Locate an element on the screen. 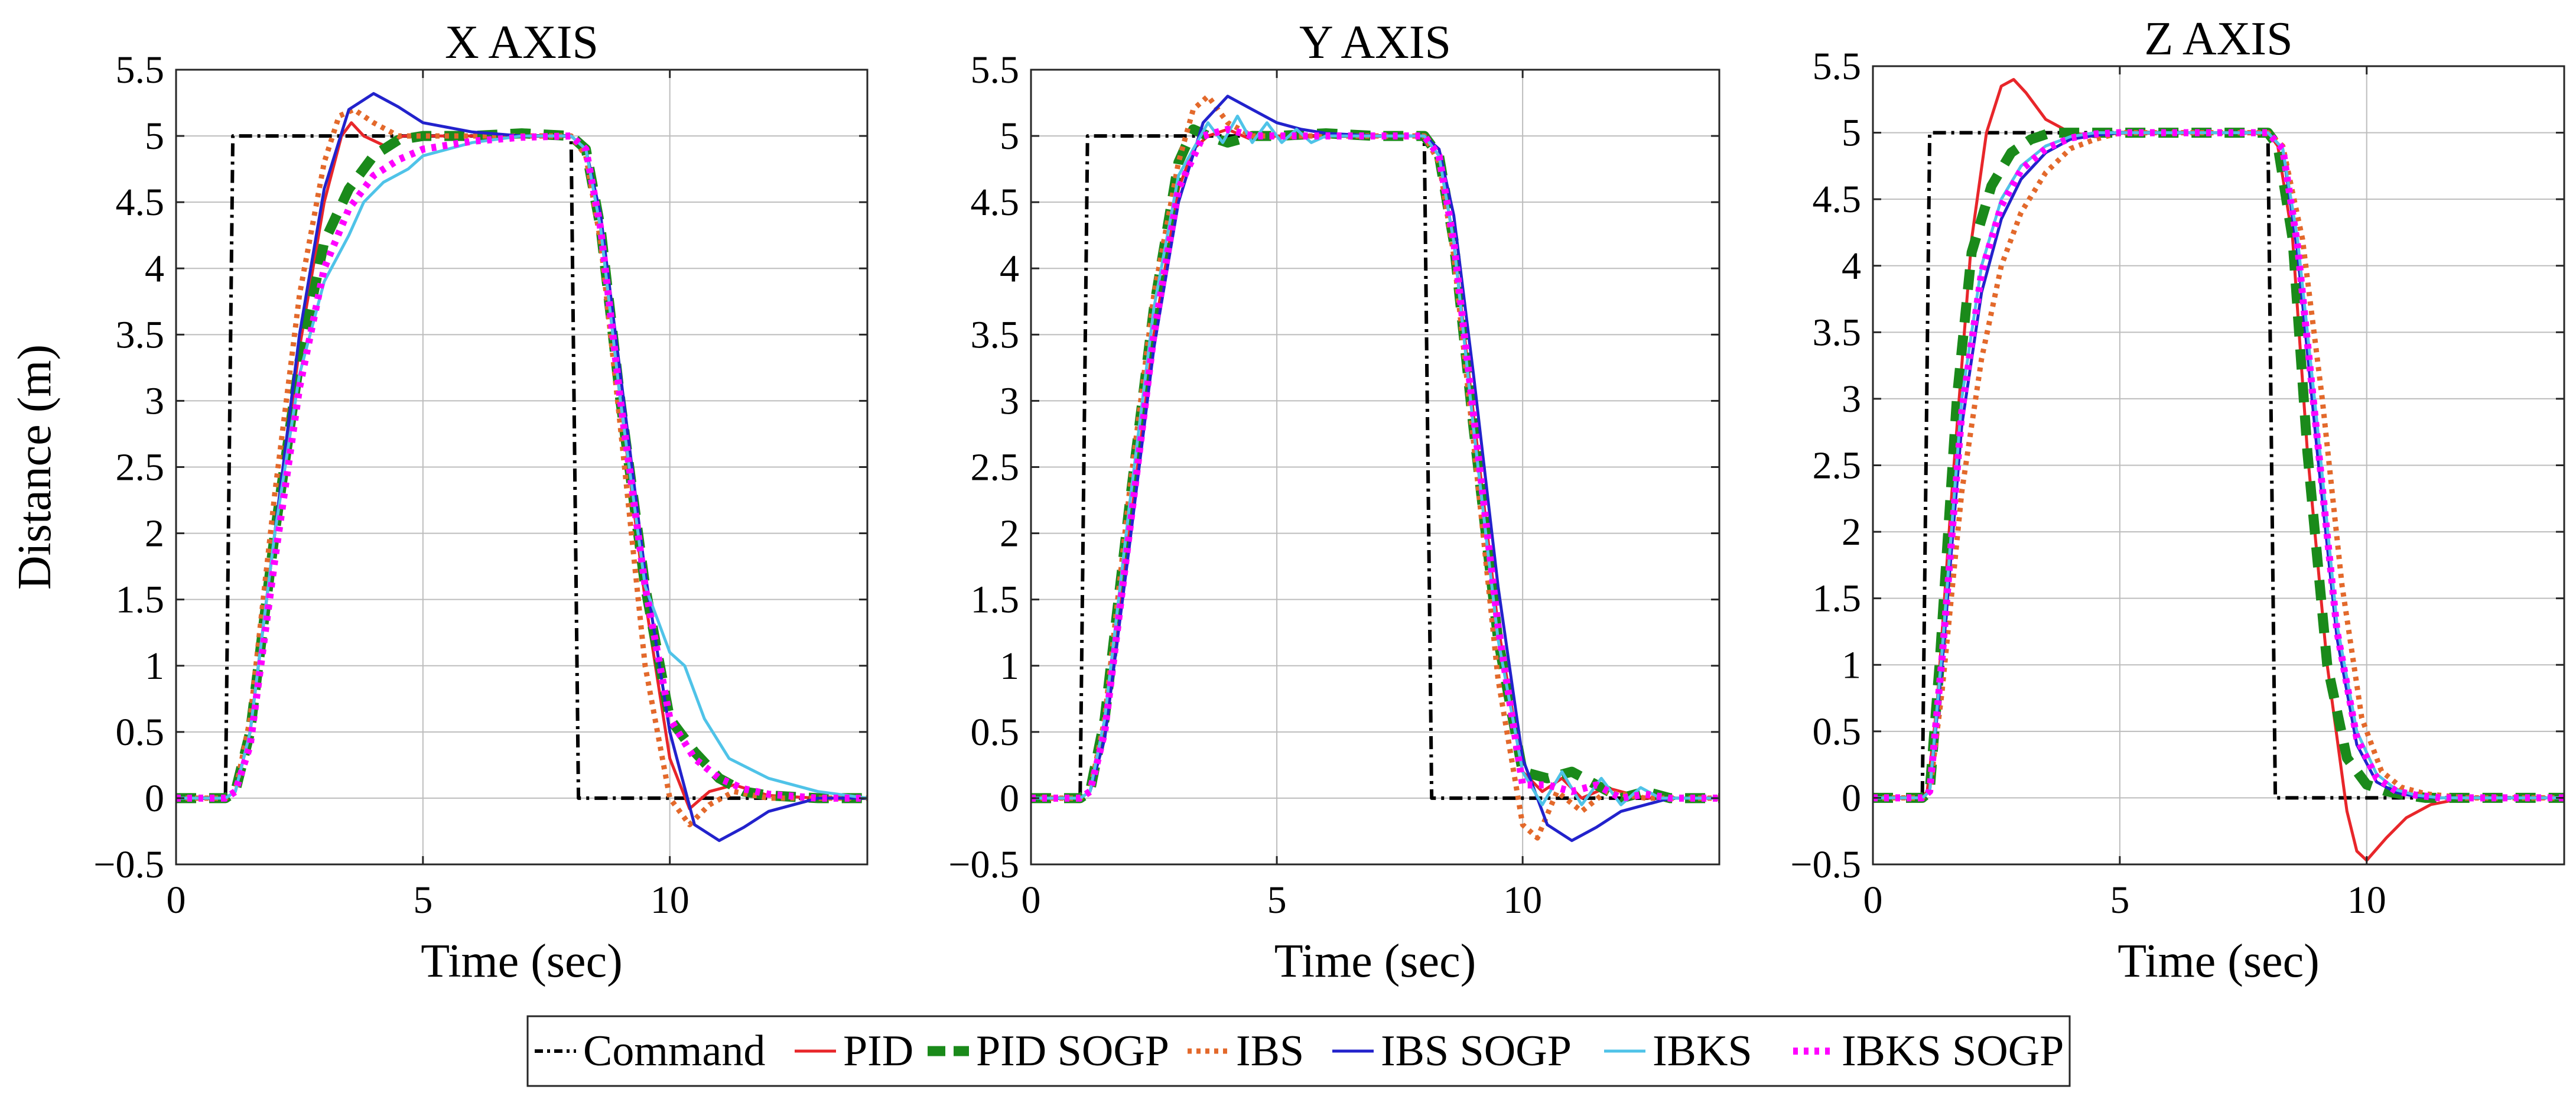 This screenshot has width=2576, height=1096. legend-label: PID SOGP is located at coordinates (1072, 1051).